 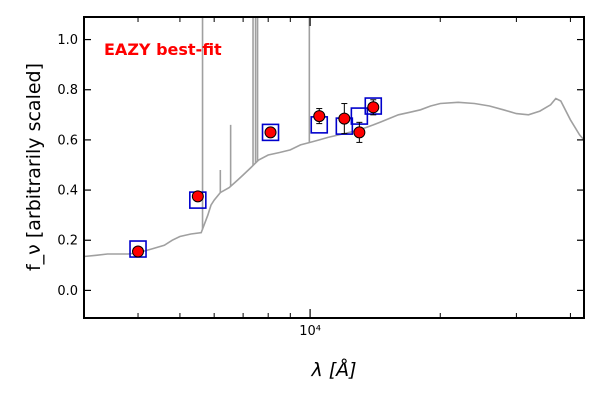 What do you see at coordinates (67, 191) in the screenshot?
I see `y-tick-label: 0.4` at bounding box center [67, 191].